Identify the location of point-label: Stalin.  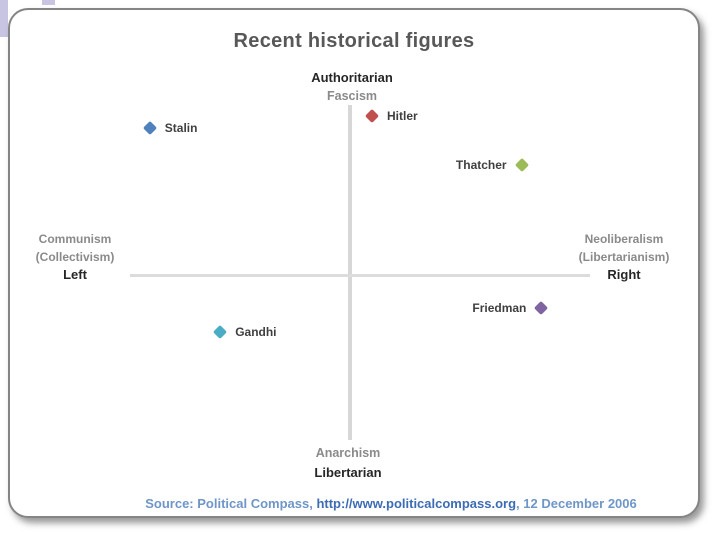
(181, 128).